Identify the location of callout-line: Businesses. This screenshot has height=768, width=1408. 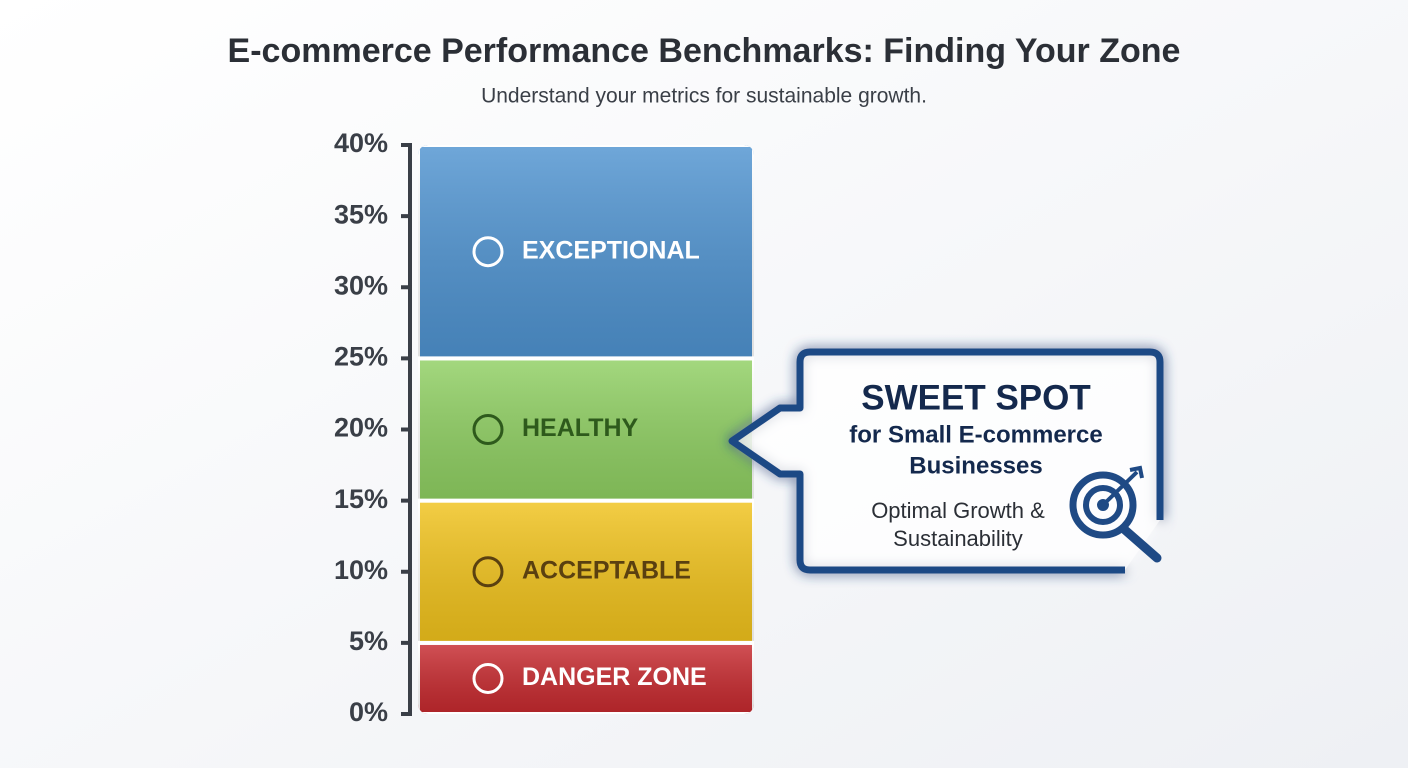
(975, 465).